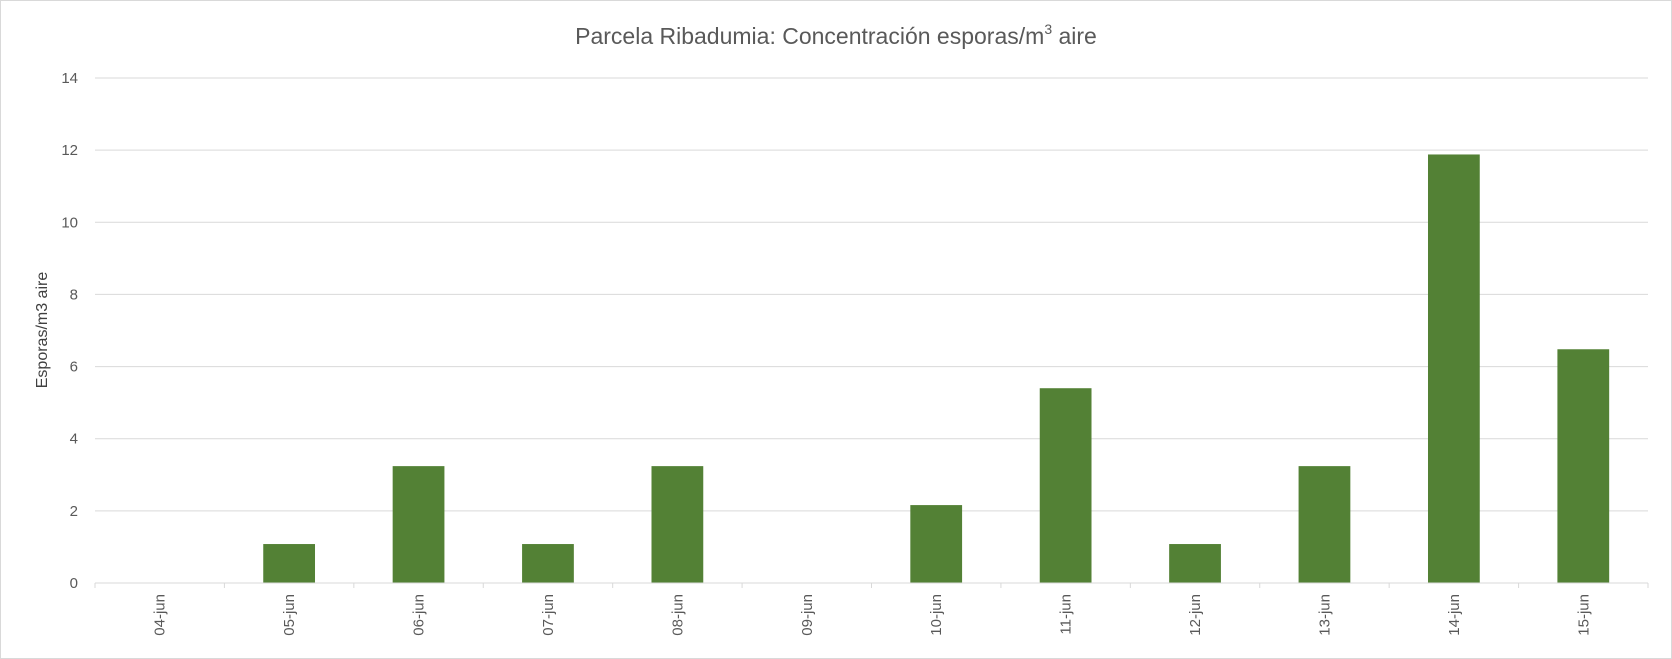 The width and height of the screenshot is (1672, 659). Describe the element at coordinates (69, 222) in the screenshot. I see `y-tick-label: 10` at that location.